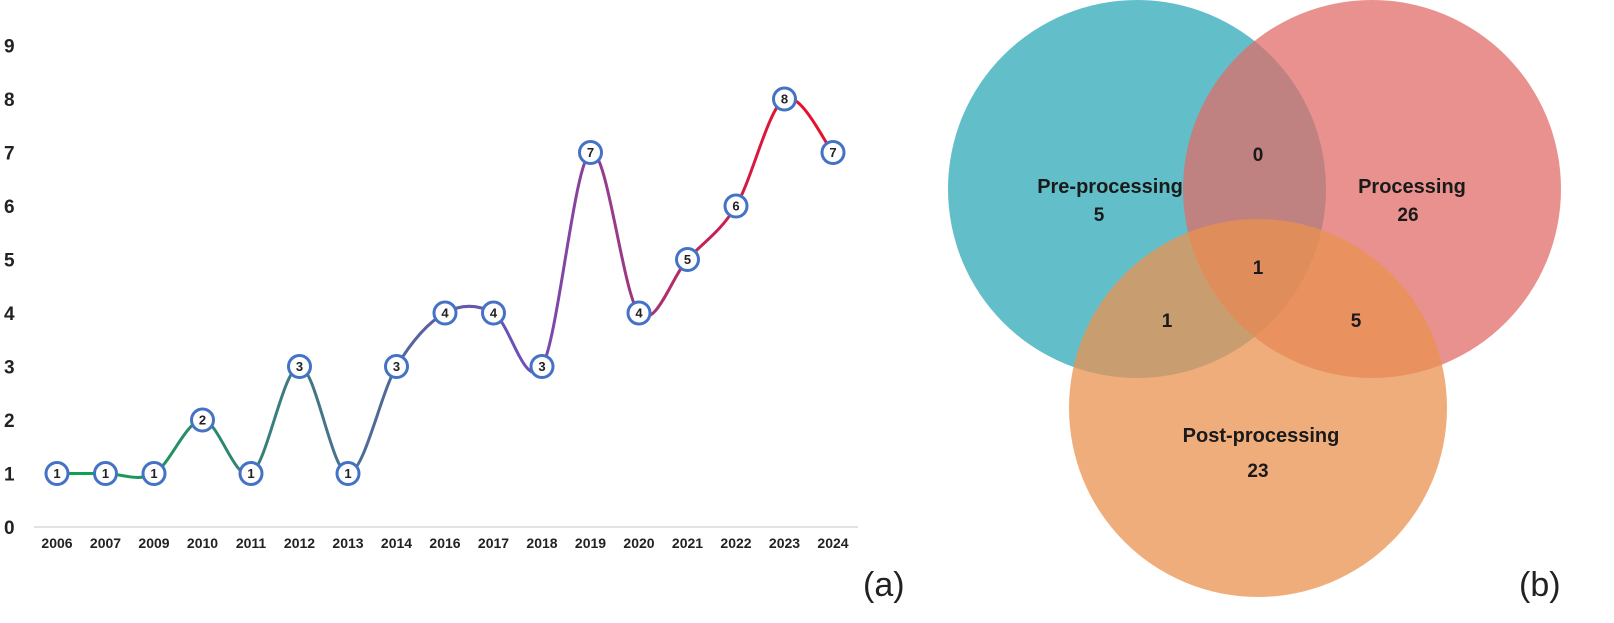 The width and height of the screenshot is (1614, 623). What do you see at coordinates (1099, 215) in the screenshot?
I see `venn-value-pre-processing: 5` at bounding box center [1099, 215].